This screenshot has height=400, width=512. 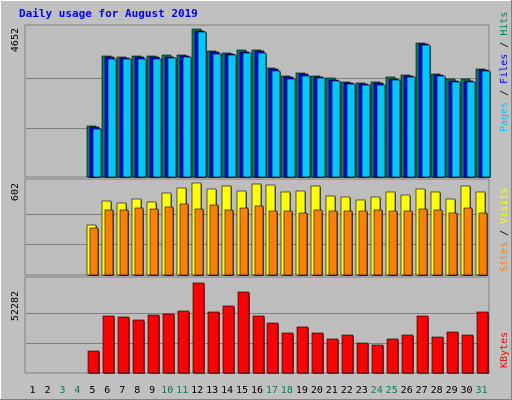 I want to click on x-tick-label: 23, so click(x=362, y=390).